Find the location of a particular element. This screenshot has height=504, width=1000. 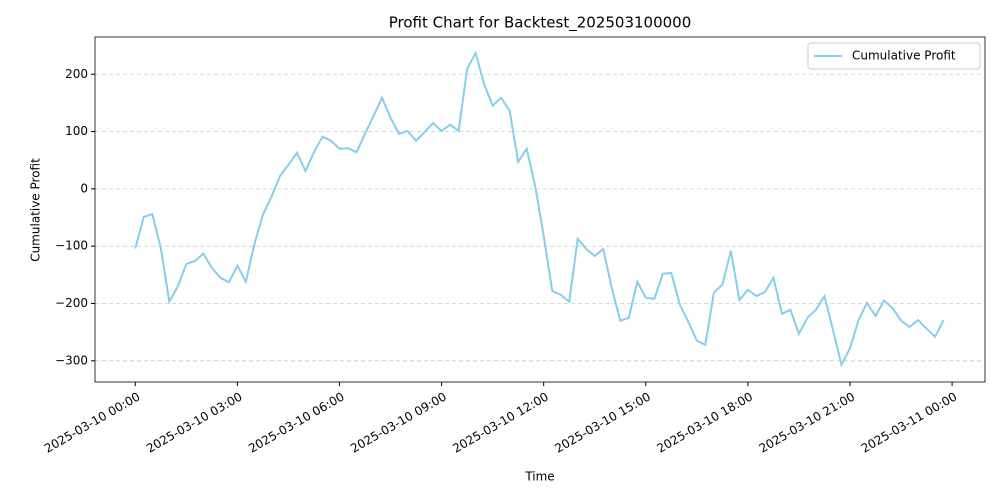

y-tick-label: 0 is located at coordinates (84, 188).